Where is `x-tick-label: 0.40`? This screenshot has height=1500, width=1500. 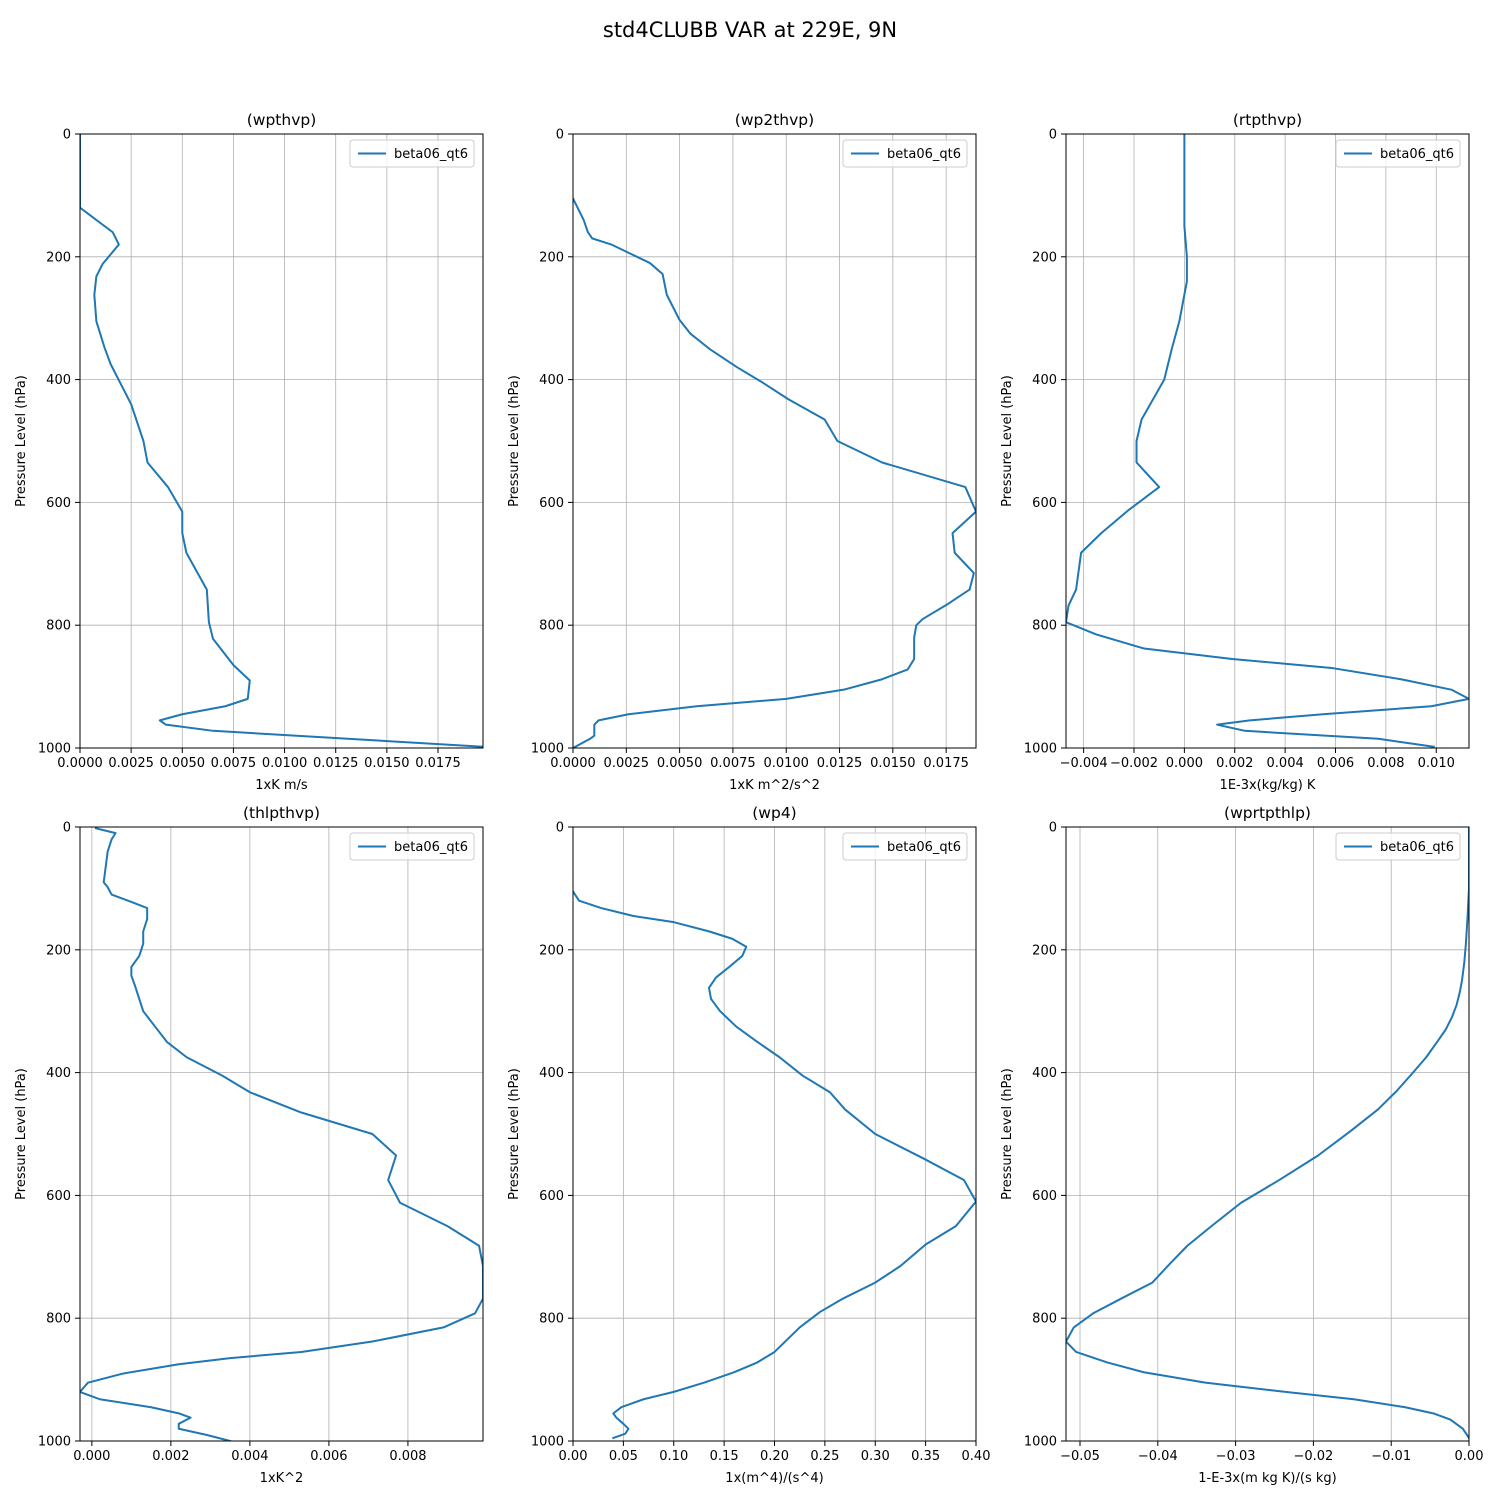
x-tick-label: 0.40 is located at coordinates (976, 1456).